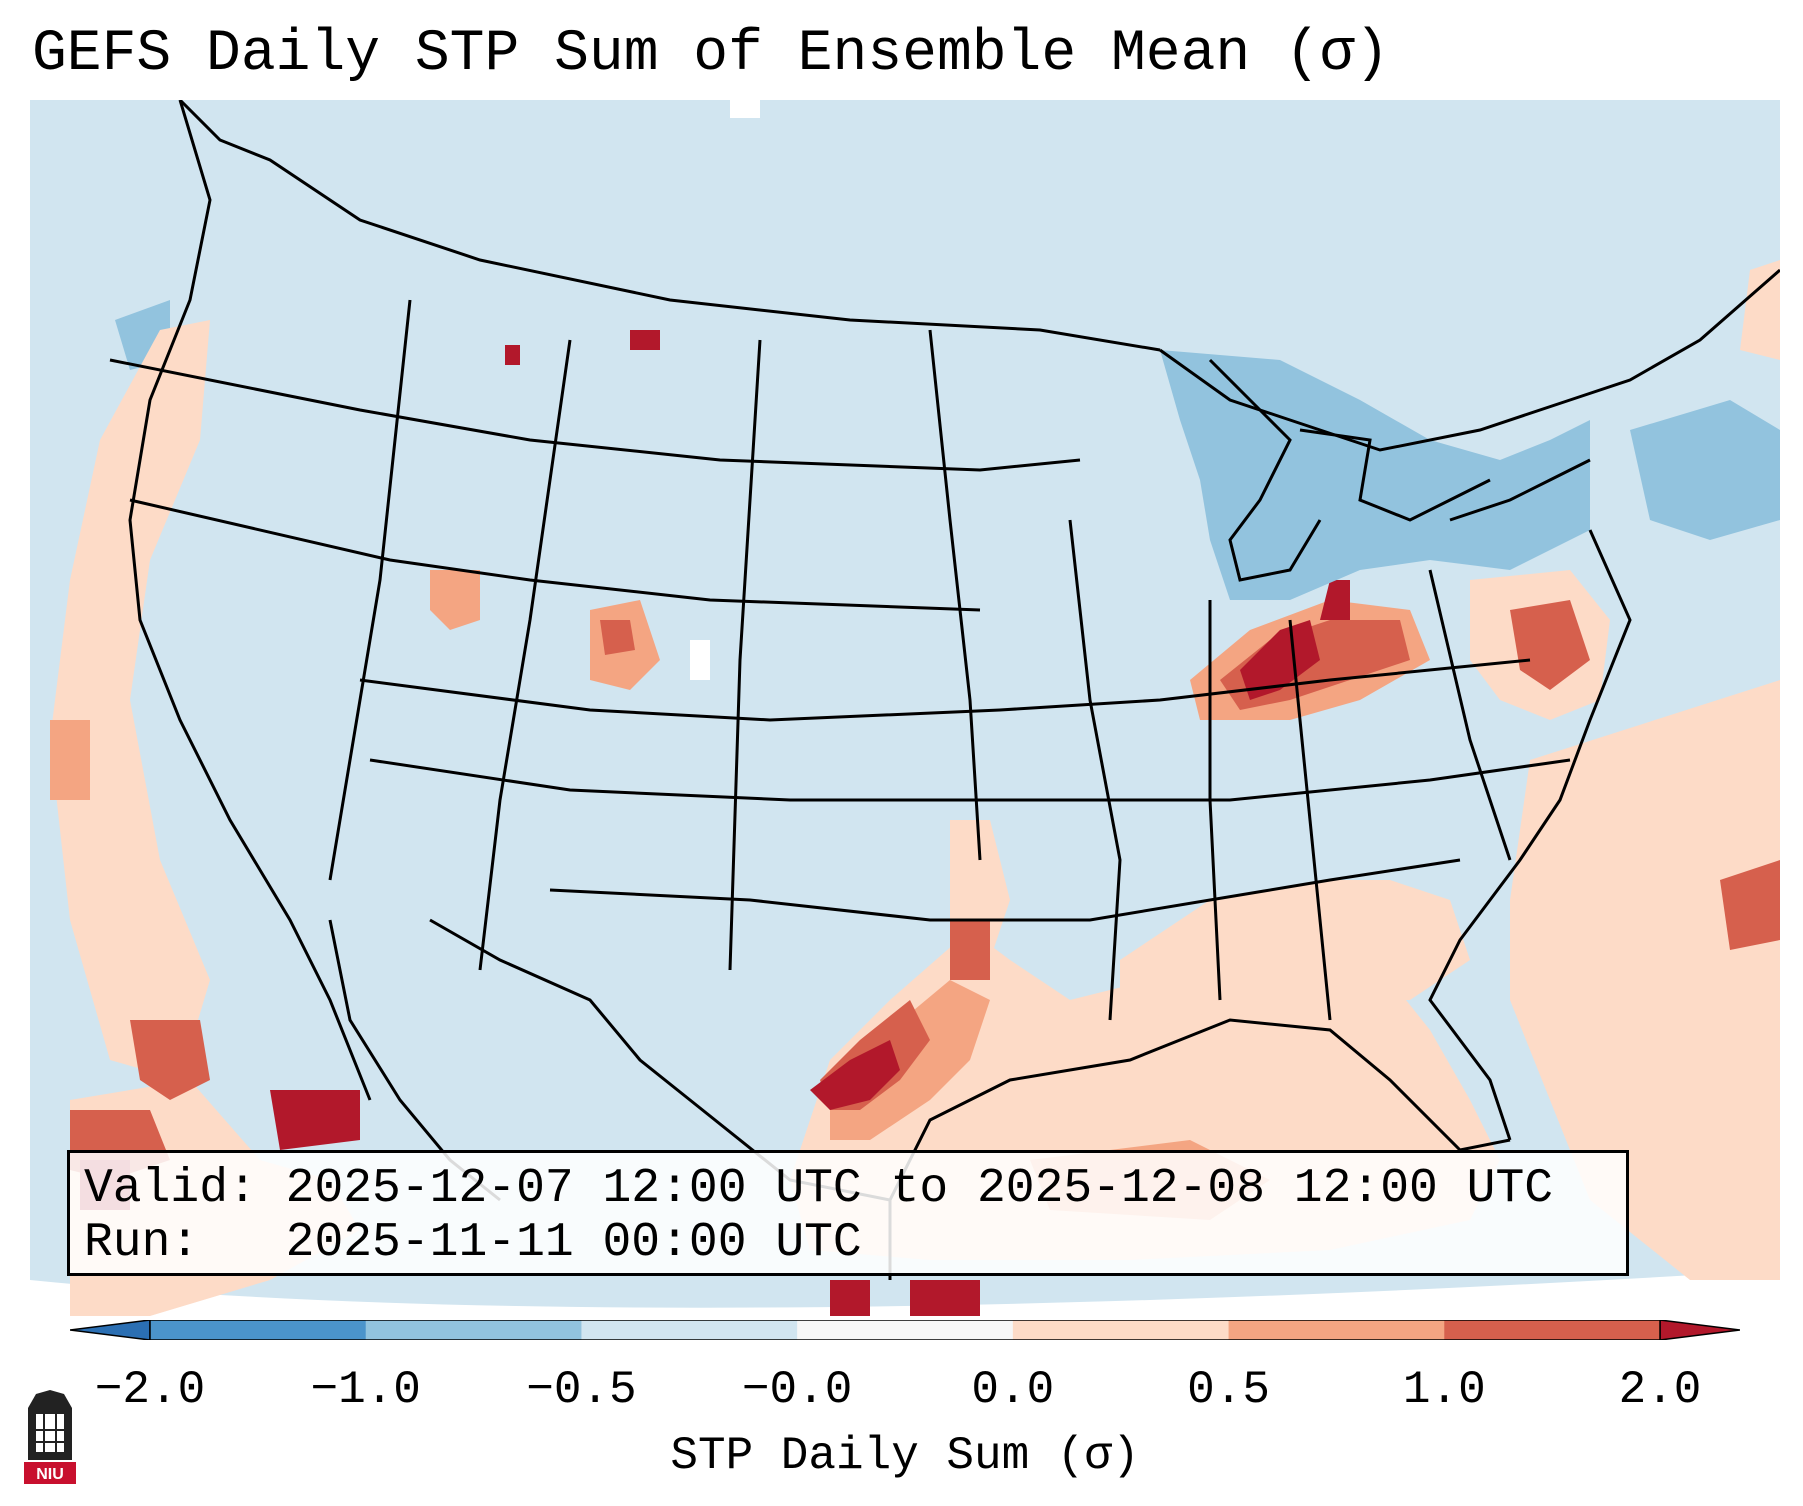 This screenshot has height=1506, width=1803. Describe the element at coordinates (150, 1390) in the screenshot. I see `colorbar-tick-label: −2.0` at that location.